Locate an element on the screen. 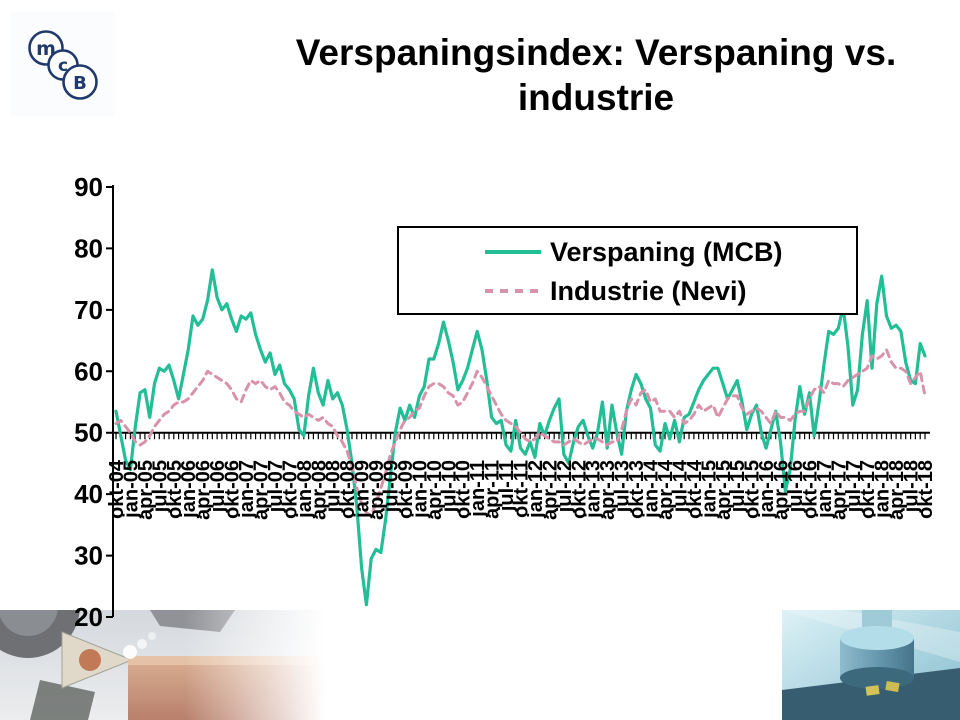  x-axis-label: jul-08 is located at coordinates (334, 486).